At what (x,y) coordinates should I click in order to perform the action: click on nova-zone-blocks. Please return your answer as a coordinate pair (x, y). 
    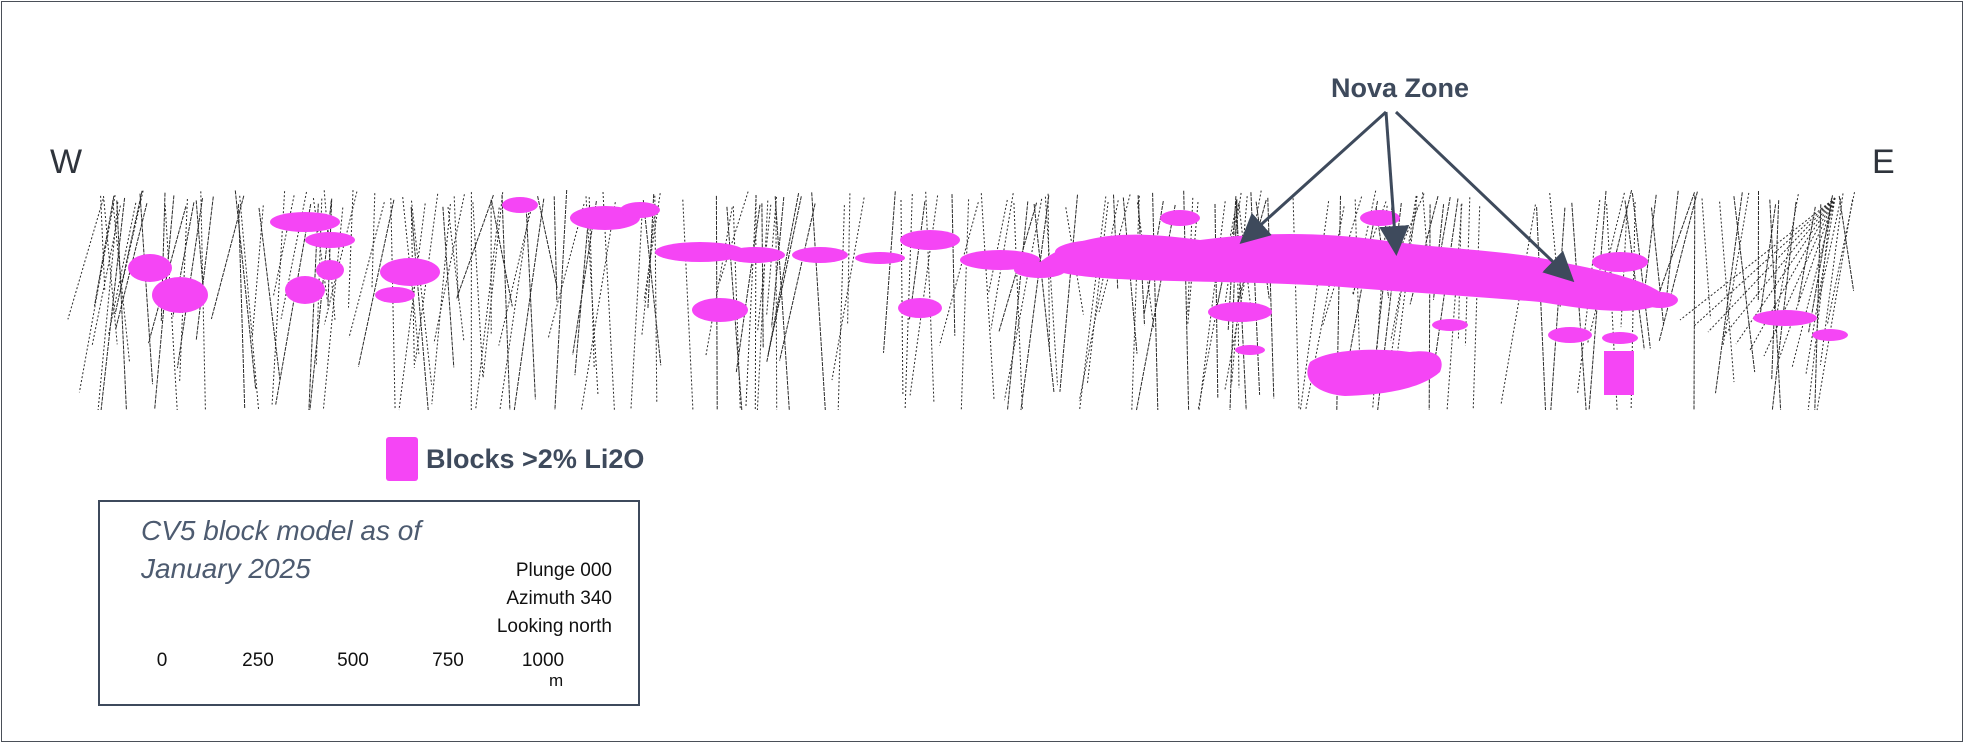
    Looking at the image, I should click on (1355, 272).